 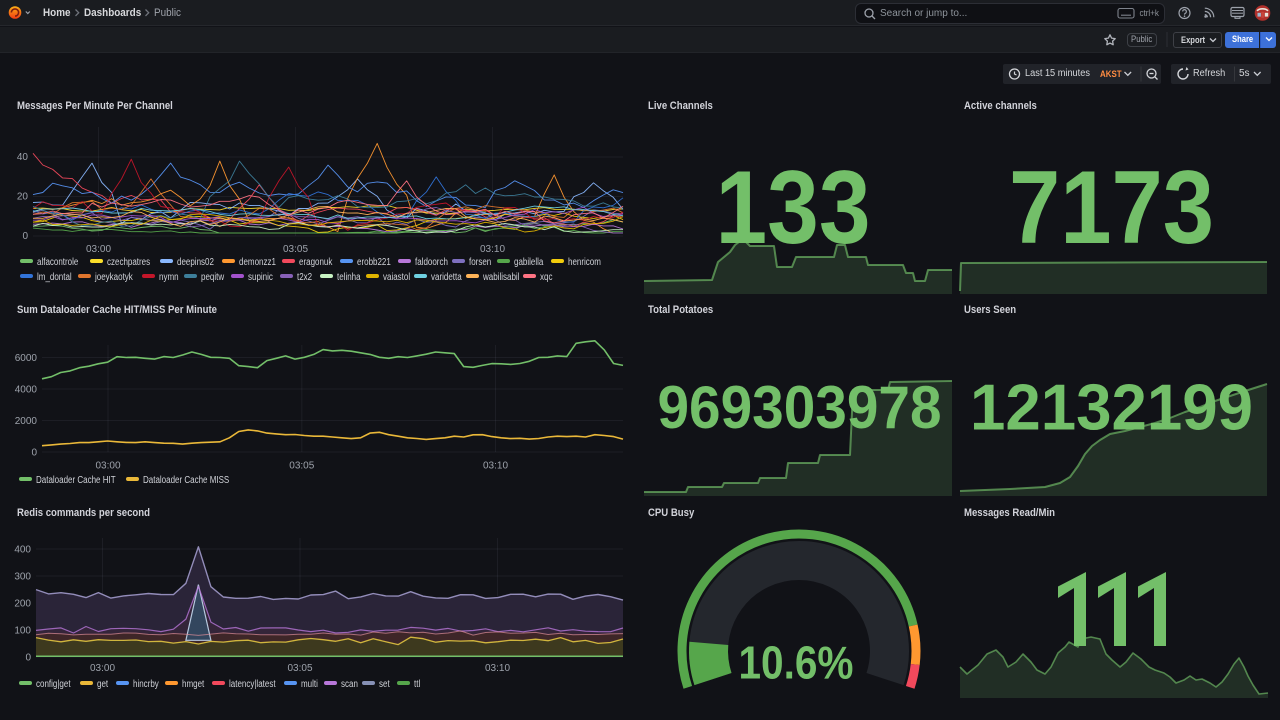 What do you see at coordinates (22, 577) in the screenshot?
I see `svg-text: 300` at bounding box center [22, 577].